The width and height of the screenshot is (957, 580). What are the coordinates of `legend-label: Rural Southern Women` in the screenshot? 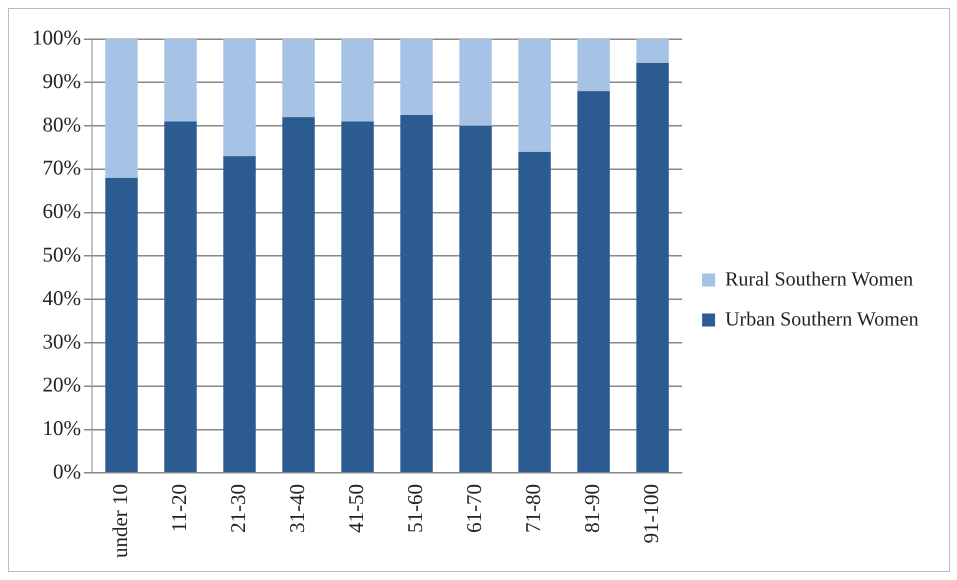 It's located at (819, 279).